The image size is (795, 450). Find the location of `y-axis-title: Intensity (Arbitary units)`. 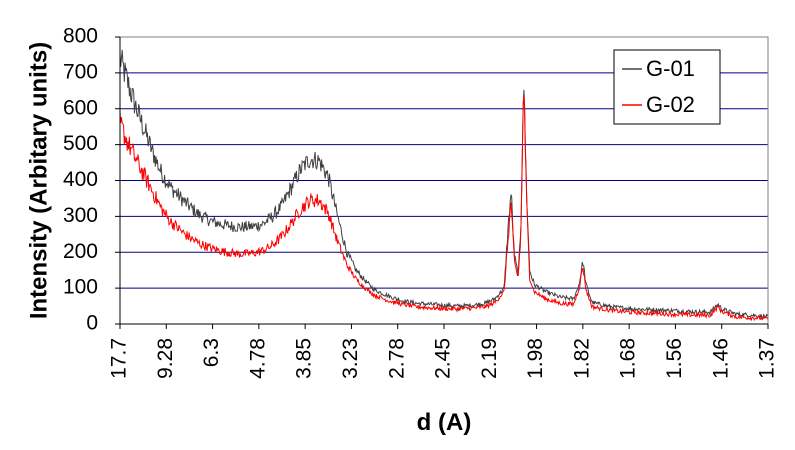

y-axis-title: Intensity (Arbitary units) is located at coordinates (38, 180).